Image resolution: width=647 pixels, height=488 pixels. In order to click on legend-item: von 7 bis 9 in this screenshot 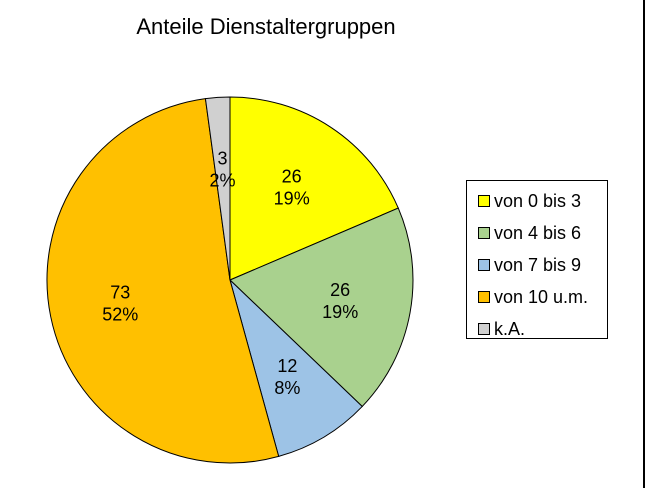, I will do `click(537, 265)`.